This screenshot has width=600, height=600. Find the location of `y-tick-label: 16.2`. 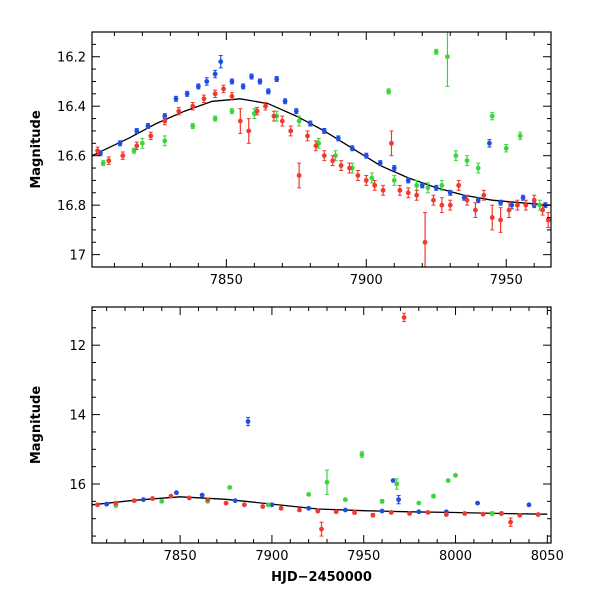

y-tick-label: 16.2 is located at coordinates (71, 58).